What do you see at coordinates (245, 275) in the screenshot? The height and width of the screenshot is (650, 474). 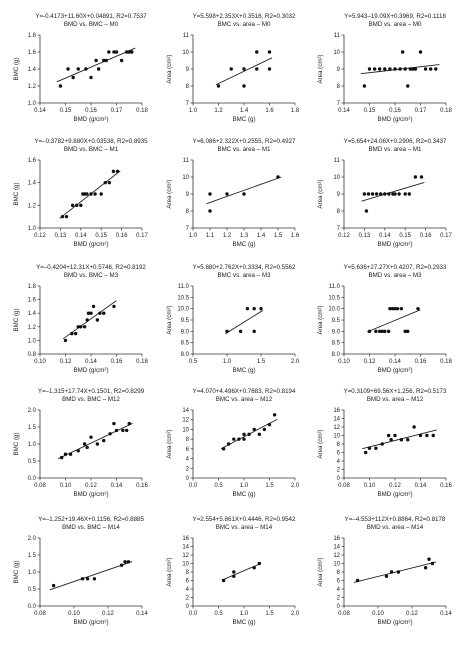 I see `panel-title: BMC vs. area – M3` at bounding box center [245, 275].